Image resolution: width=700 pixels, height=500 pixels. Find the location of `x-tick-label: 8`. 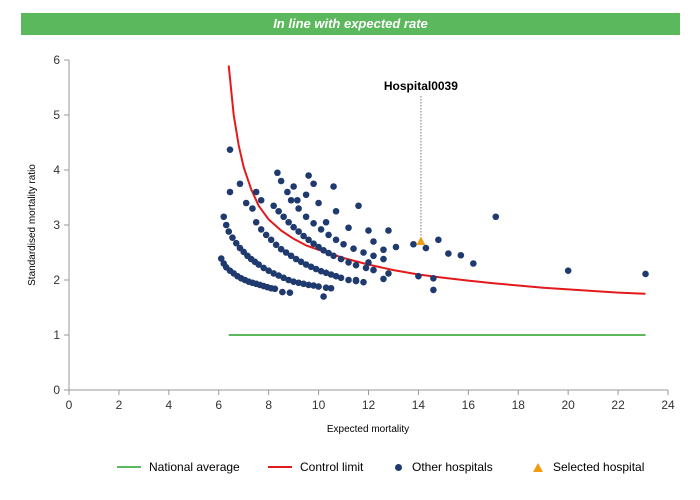

x-tick-label: 8 is located at coordinates (268, 405).